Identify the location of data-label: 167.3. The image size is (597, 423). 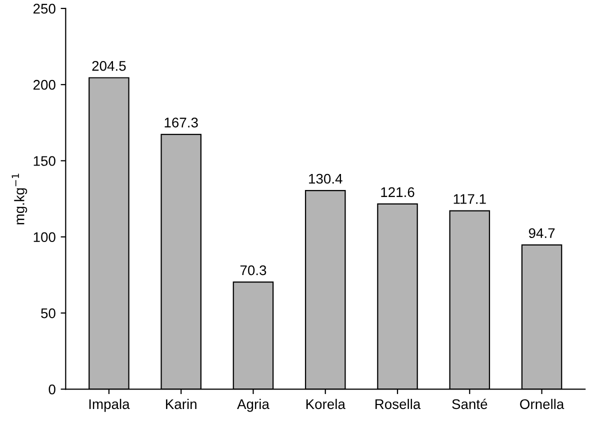
(181, 123).